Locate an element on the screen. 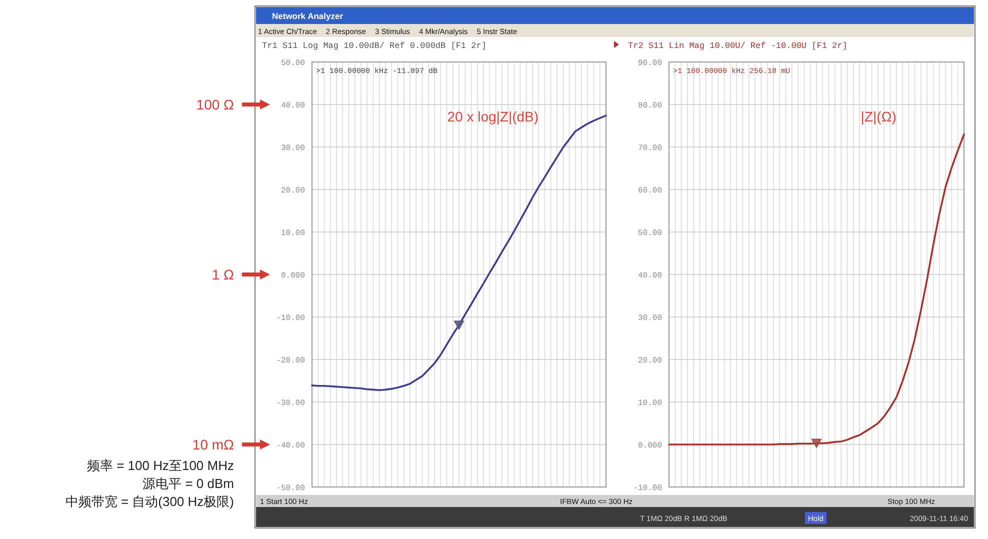 The image size is (988, 539). text: 20 x log|Z|(dB) is located at coordinates (493, 116).